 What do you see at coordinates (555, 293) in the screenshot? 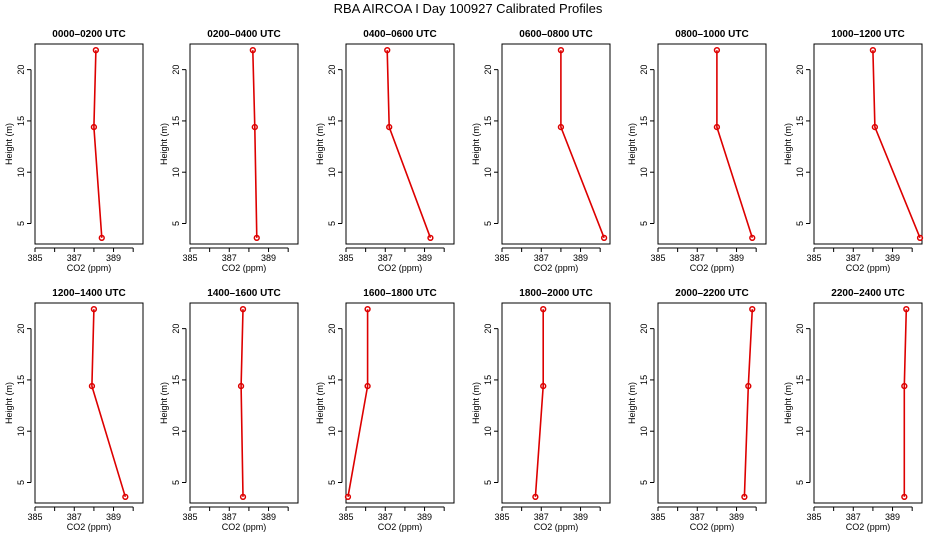
I see `panel-title: 1800–2000 UTC` at bounding box center [555, 293].